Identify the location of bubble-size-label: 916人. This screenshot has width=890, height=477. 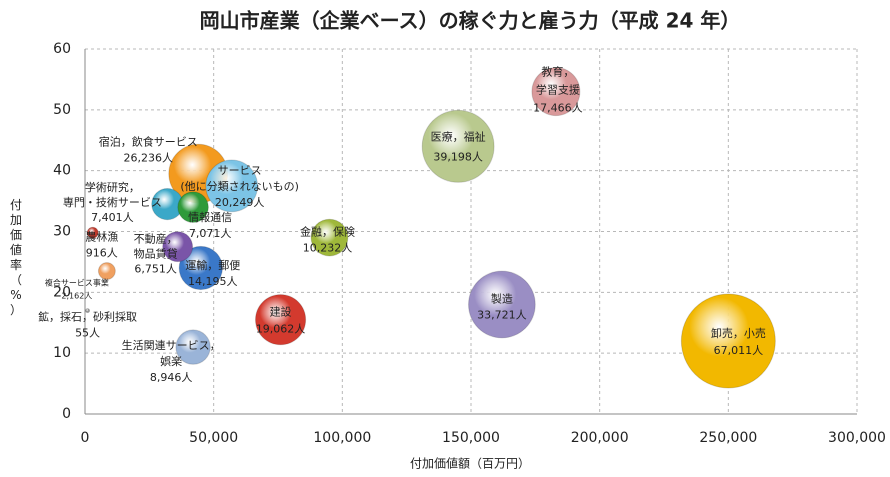
(102, 253).